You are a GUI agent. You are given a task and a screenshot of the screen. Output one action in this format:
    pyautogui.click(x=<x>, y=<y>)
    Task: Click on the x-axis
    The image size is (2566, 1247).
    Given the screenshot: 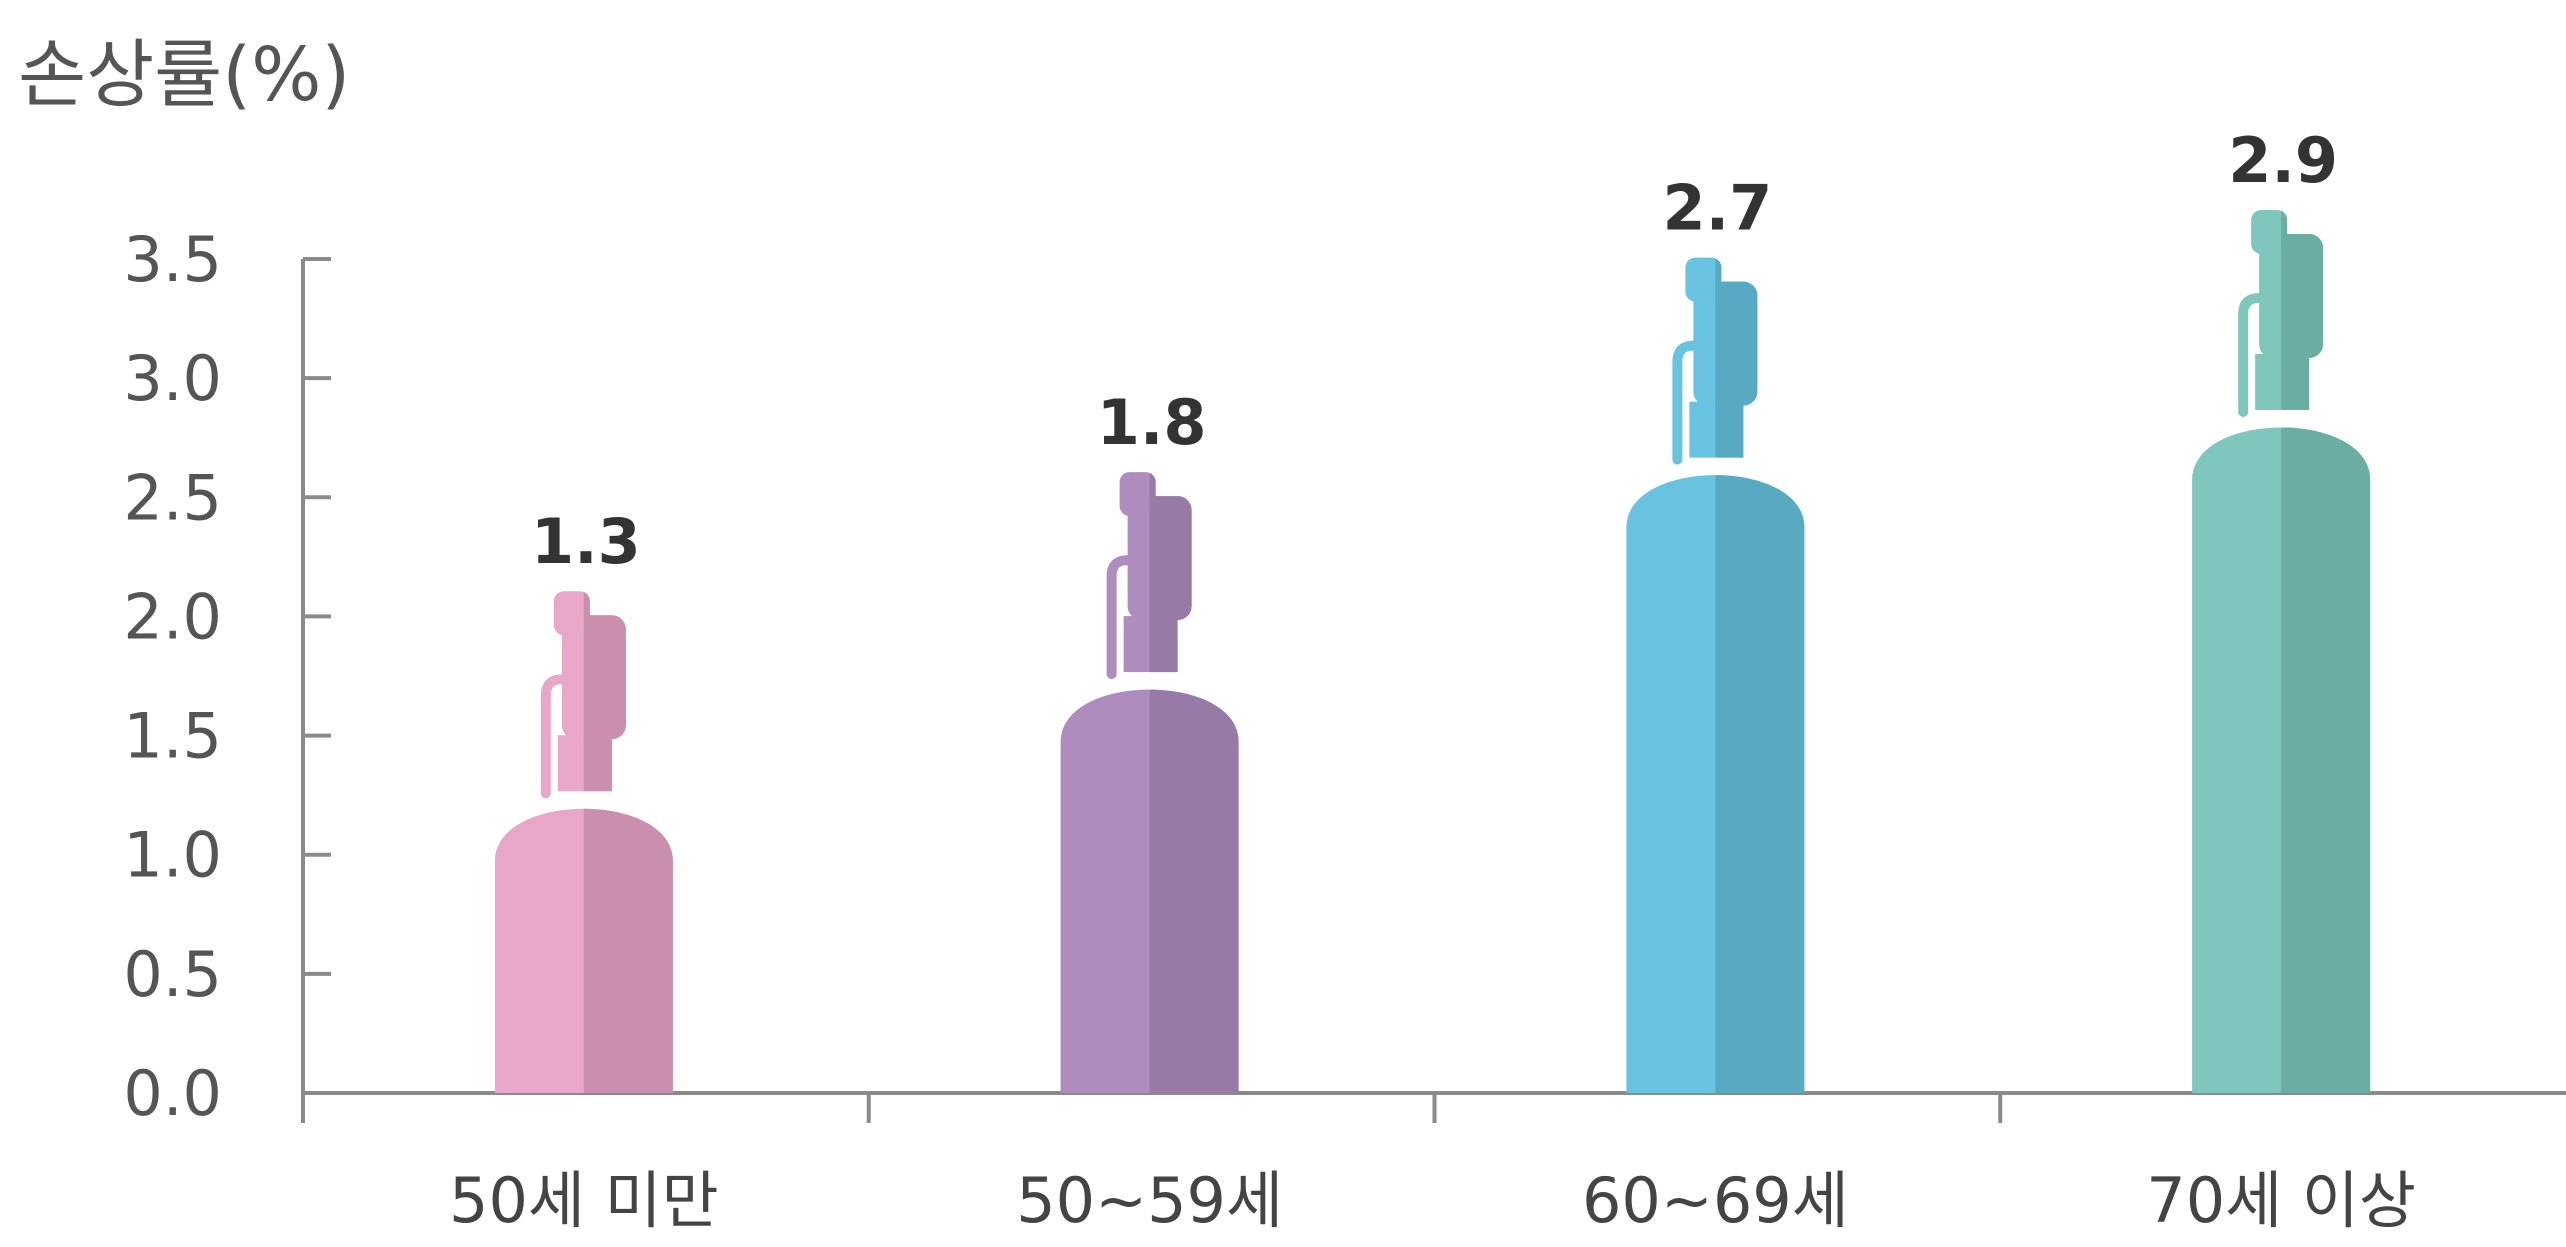 What is the action you would take?
    pyautogui.click(x=1433, y=1107)
    